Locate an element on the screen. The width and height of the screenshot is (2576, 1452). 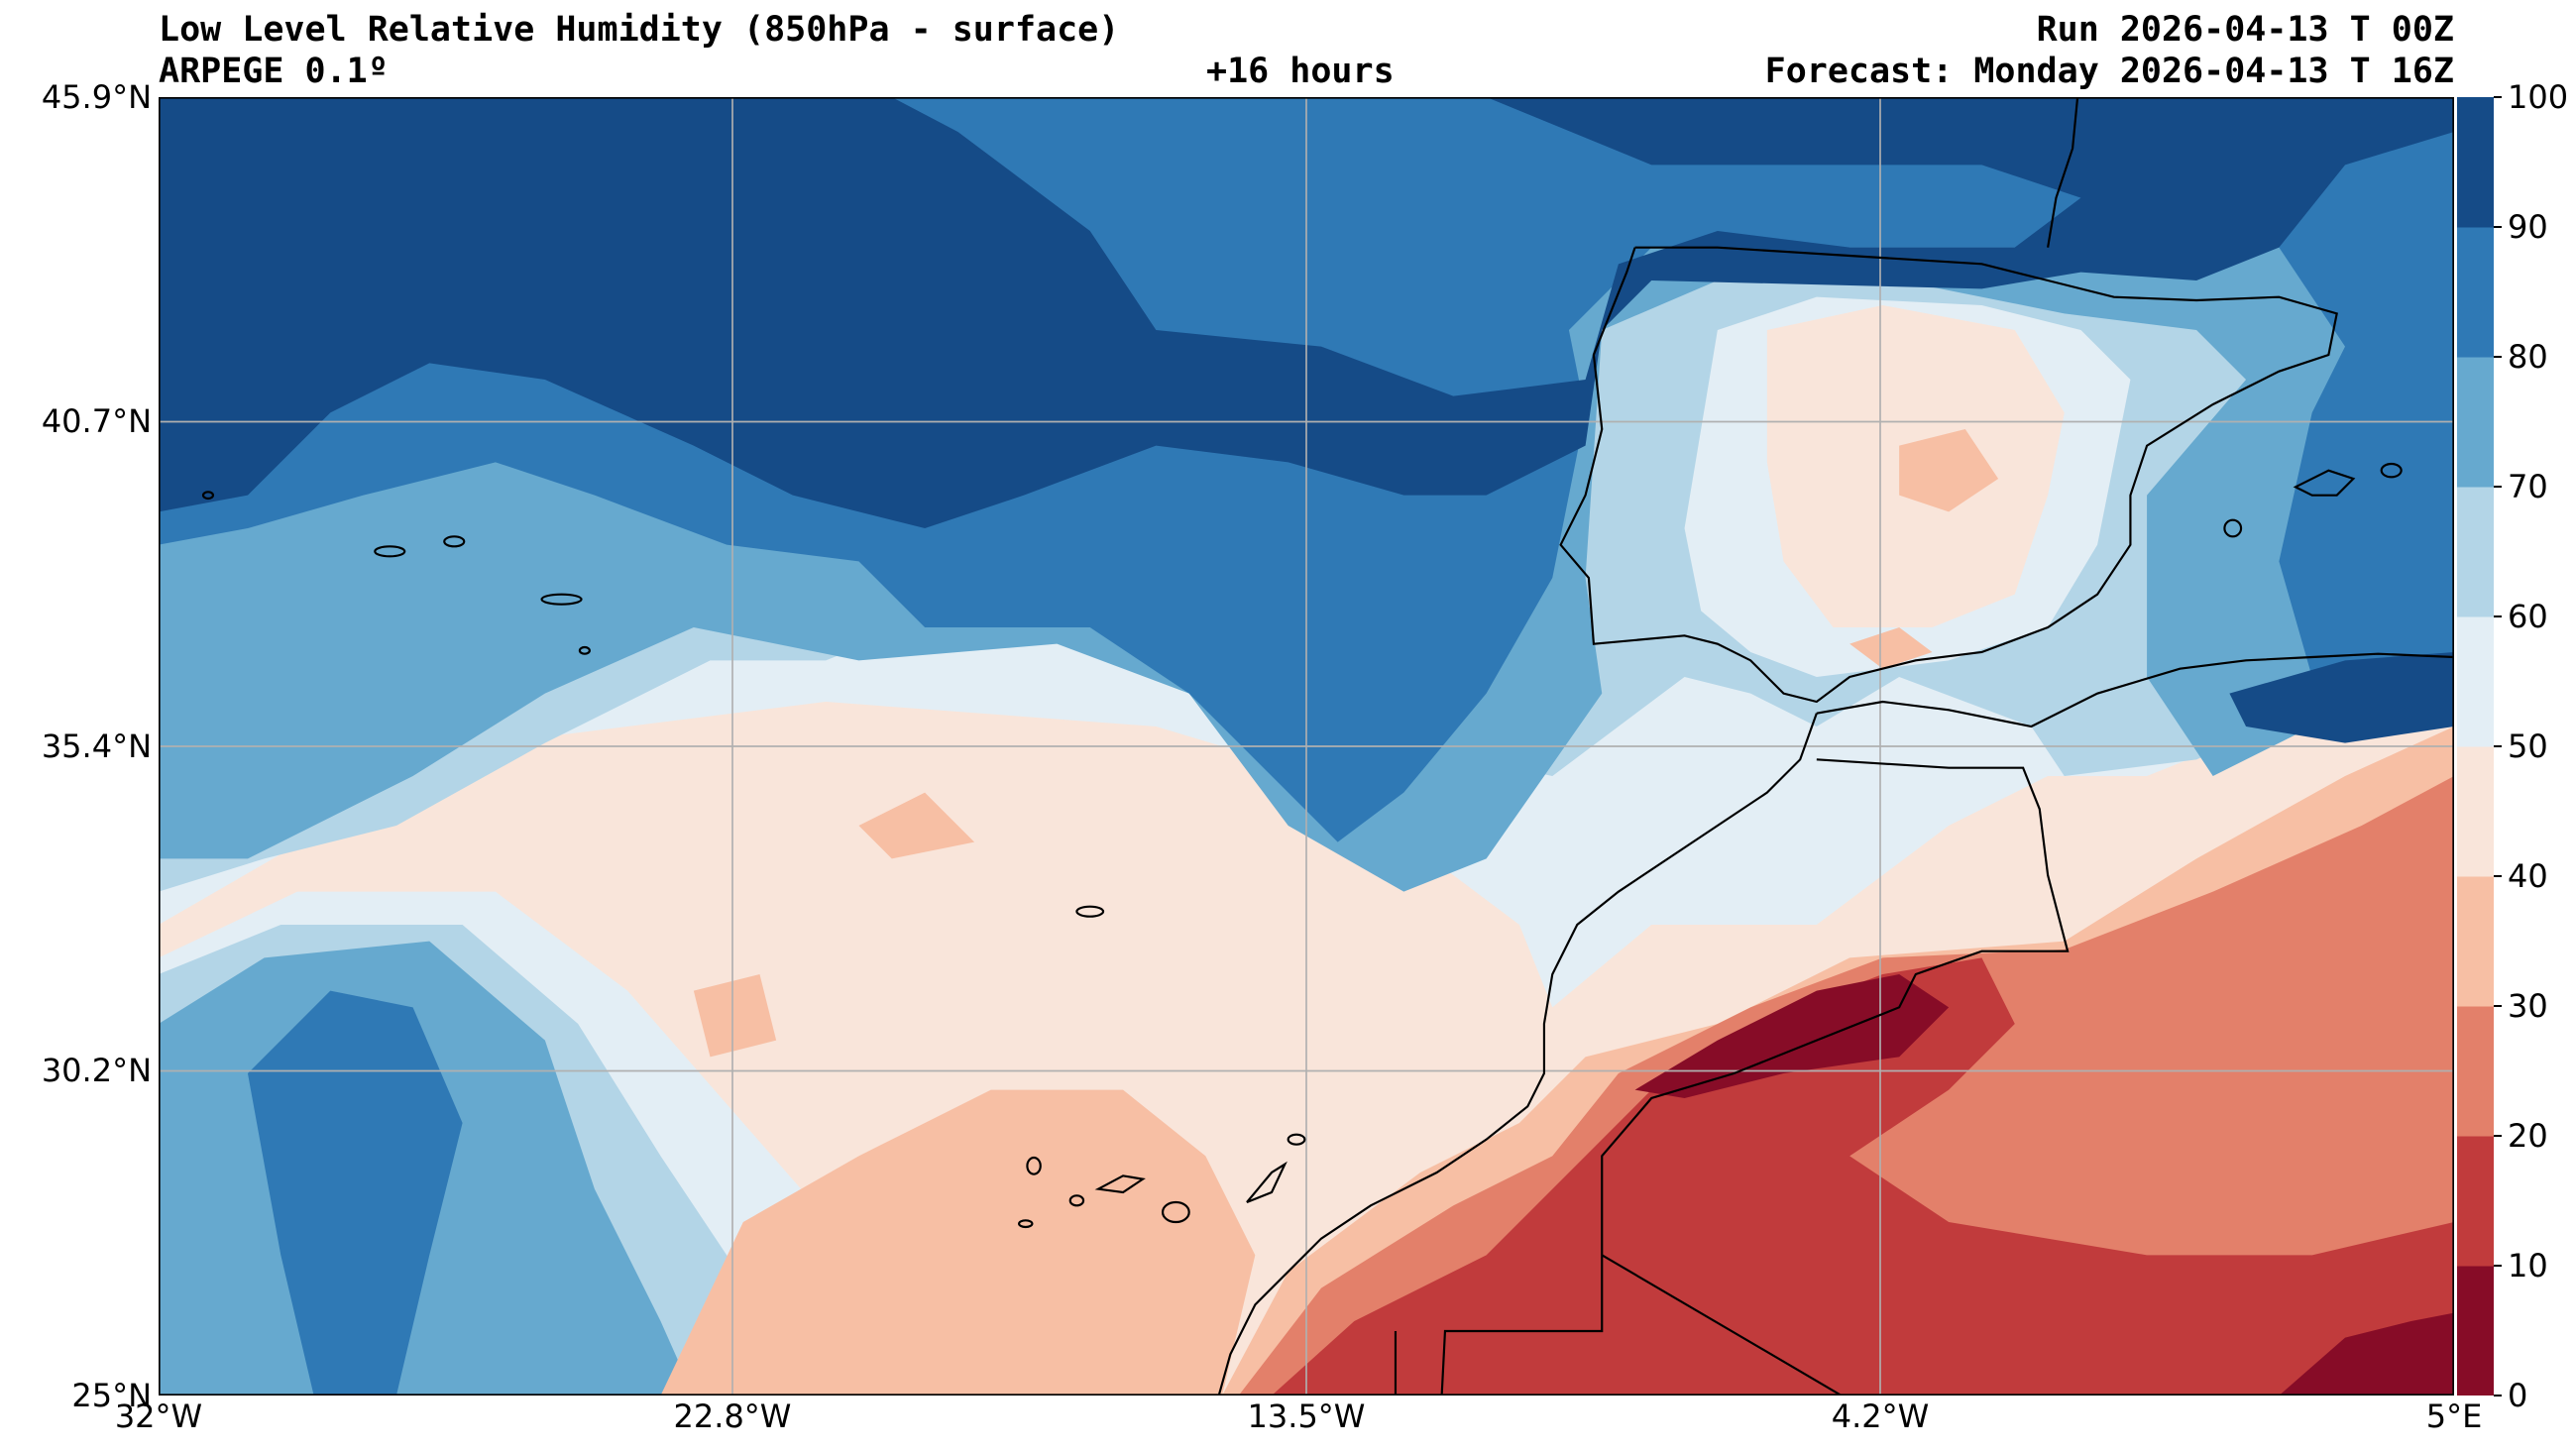
y-tick-label: 25°N is located at coordinates (111, 1395).